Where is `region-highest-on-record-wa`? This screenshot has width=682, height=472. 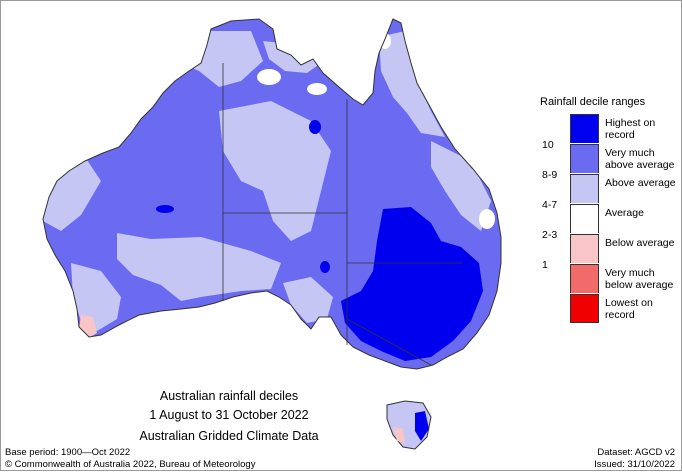
region-highest-on-record-wa is located at coordinates (165, 209).